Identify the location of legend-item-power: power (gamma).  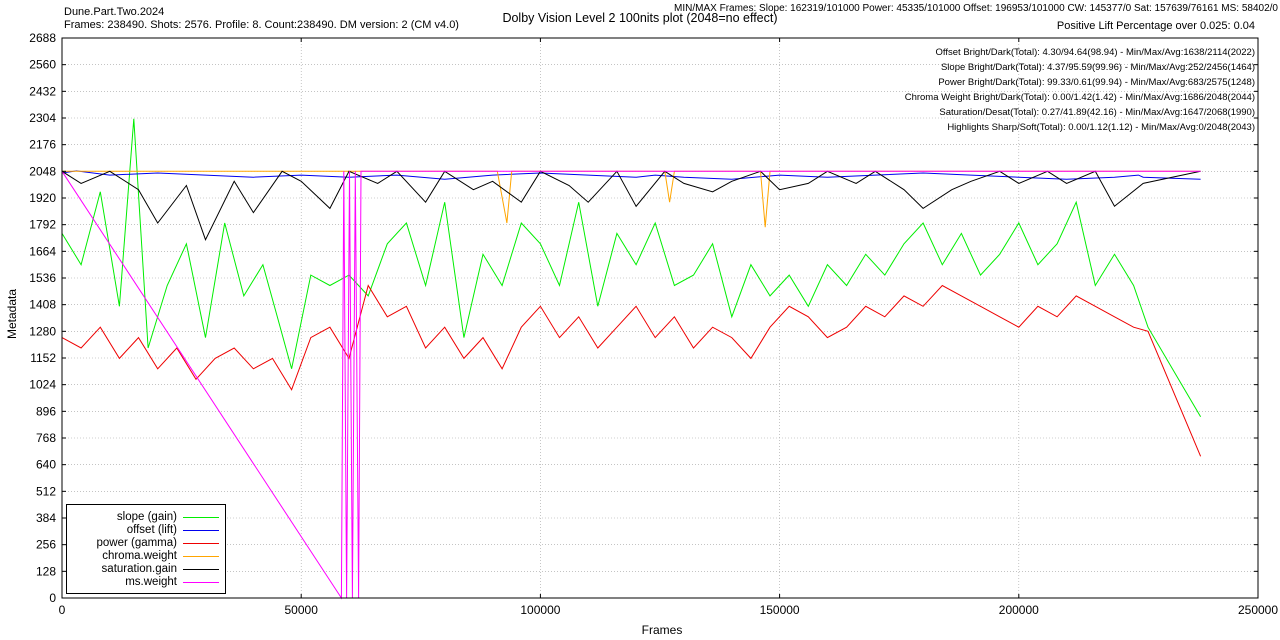
(157, 543).